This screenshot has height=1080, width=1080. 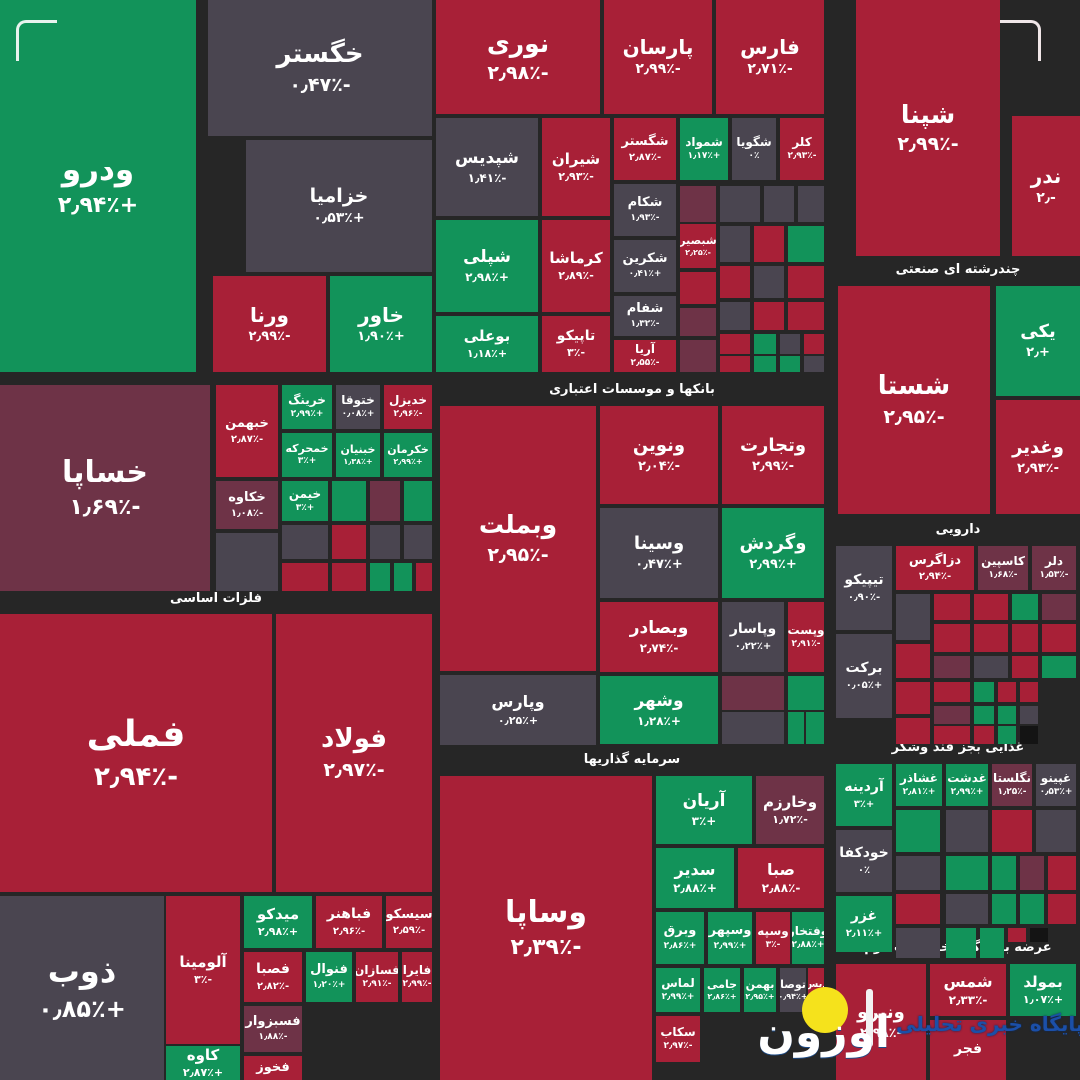 What do you see at coordinates (329, 977) in the screenshot?
I see `treemap-cell-fanaval: فنوال +۱٫۲۰٪` at bounding box center [329, 977].